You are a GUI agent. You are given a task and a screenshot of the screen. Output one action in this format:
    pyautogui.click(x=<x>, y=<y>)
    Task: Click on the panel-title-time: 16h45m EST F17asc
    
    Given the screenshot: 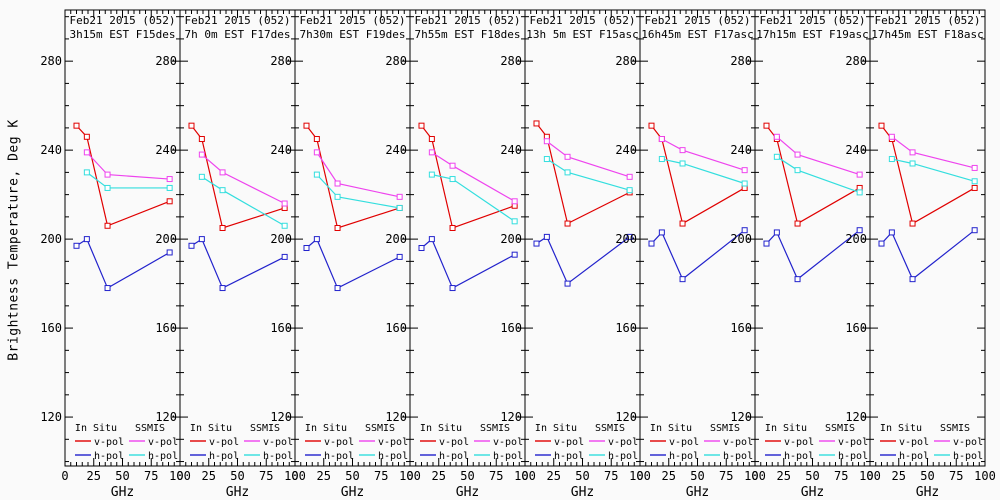 What is the action you would take?
    pyautogui.click(x=697, y=34)
    